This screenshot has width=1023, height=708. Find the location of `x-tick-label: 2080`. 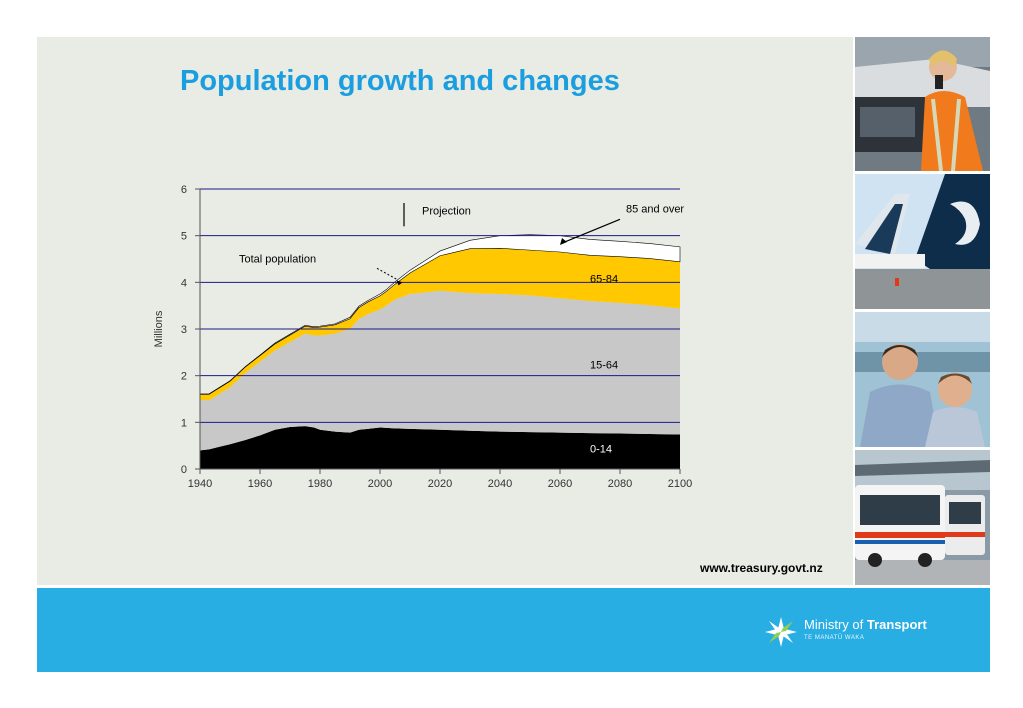

x-tick-label: 2080 is located at coordinates (620, 484).